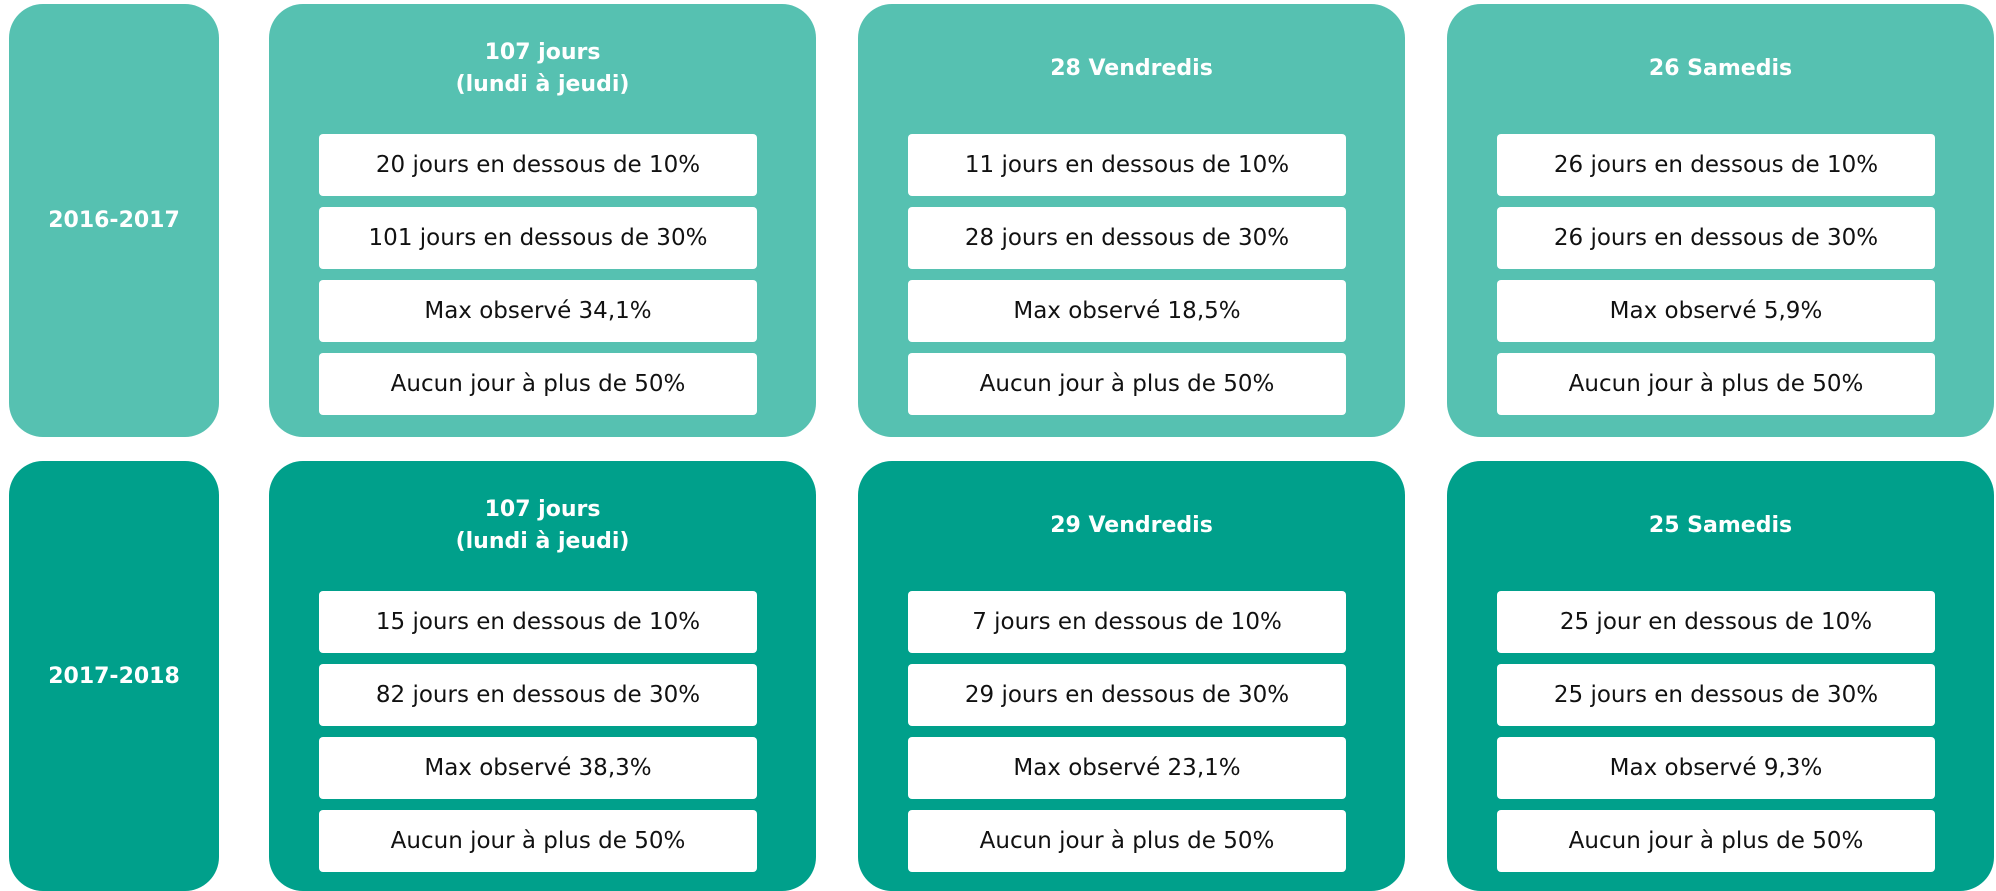 Image resolution: width=1996 pixels, height=891 pixels. Describe the element at coordinates (538, 238) in the screenshot. I see `stat-item: 101 jours en dessous de 30%` at that location.